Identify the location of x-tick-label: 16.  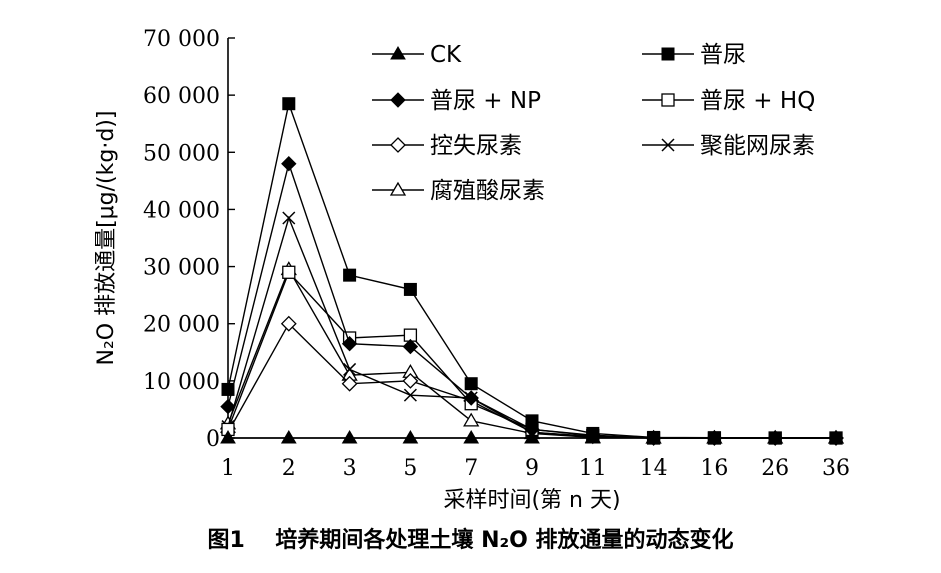
(714, 468).